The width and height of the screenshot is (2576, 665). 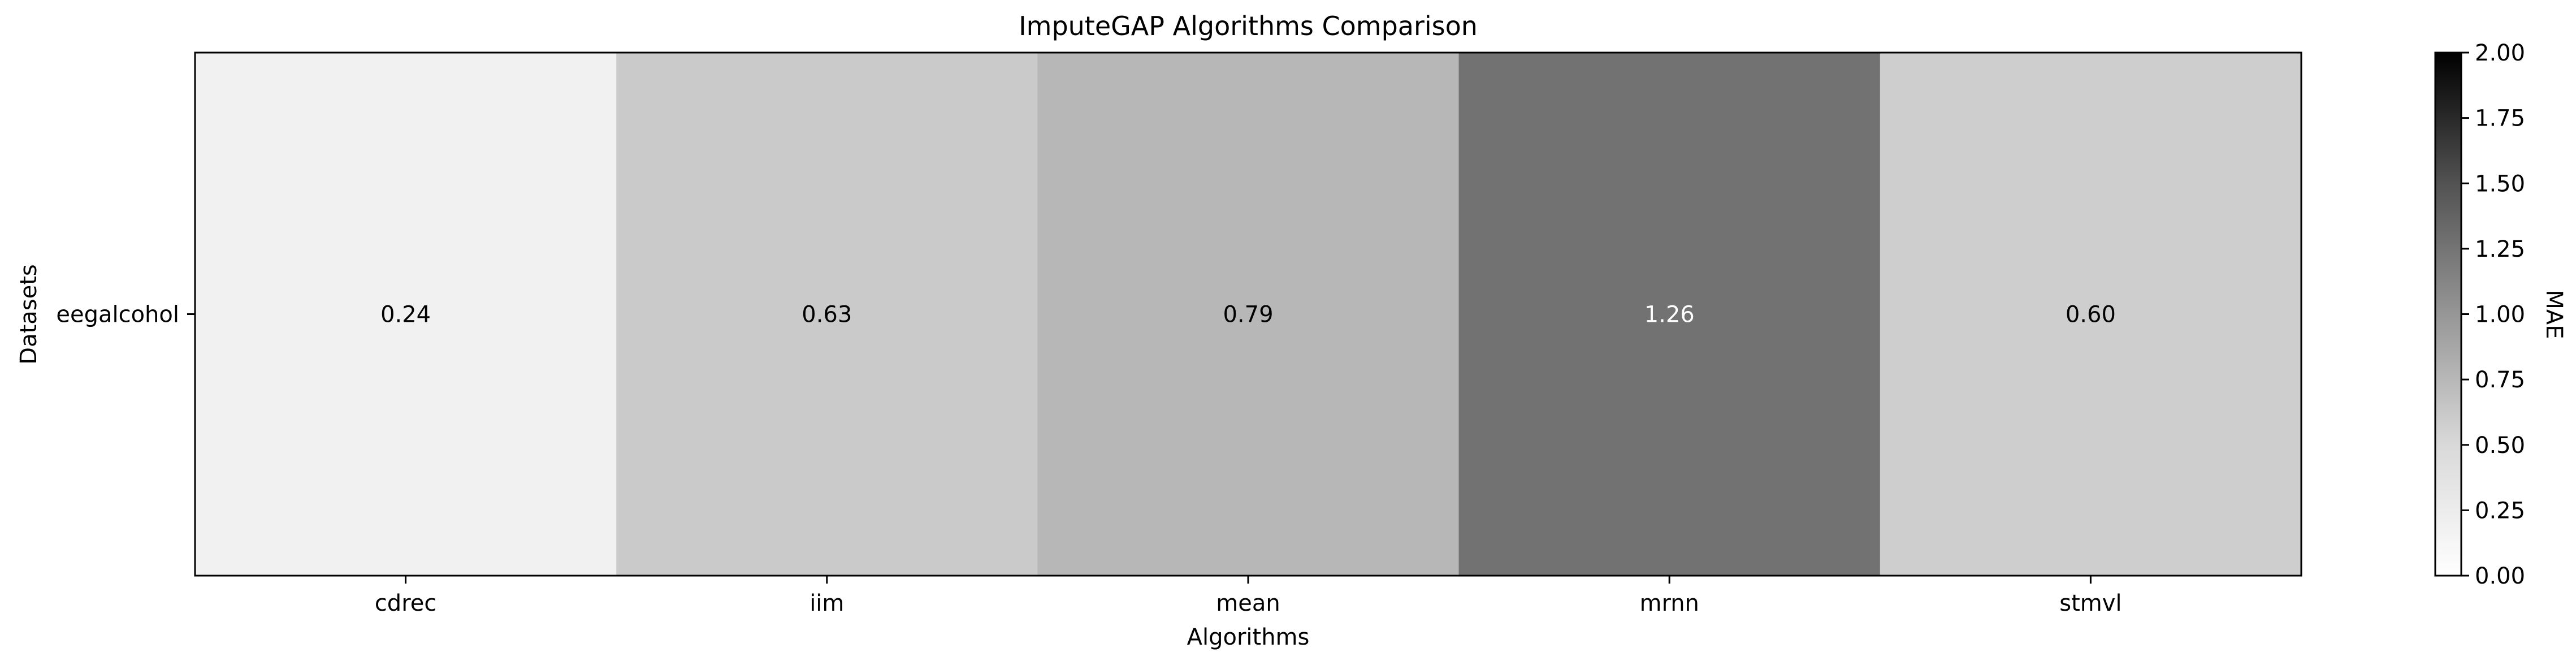 I want to click on heatmap-cell-eegalcohol-mrnn, so click(x=1669, y=314).